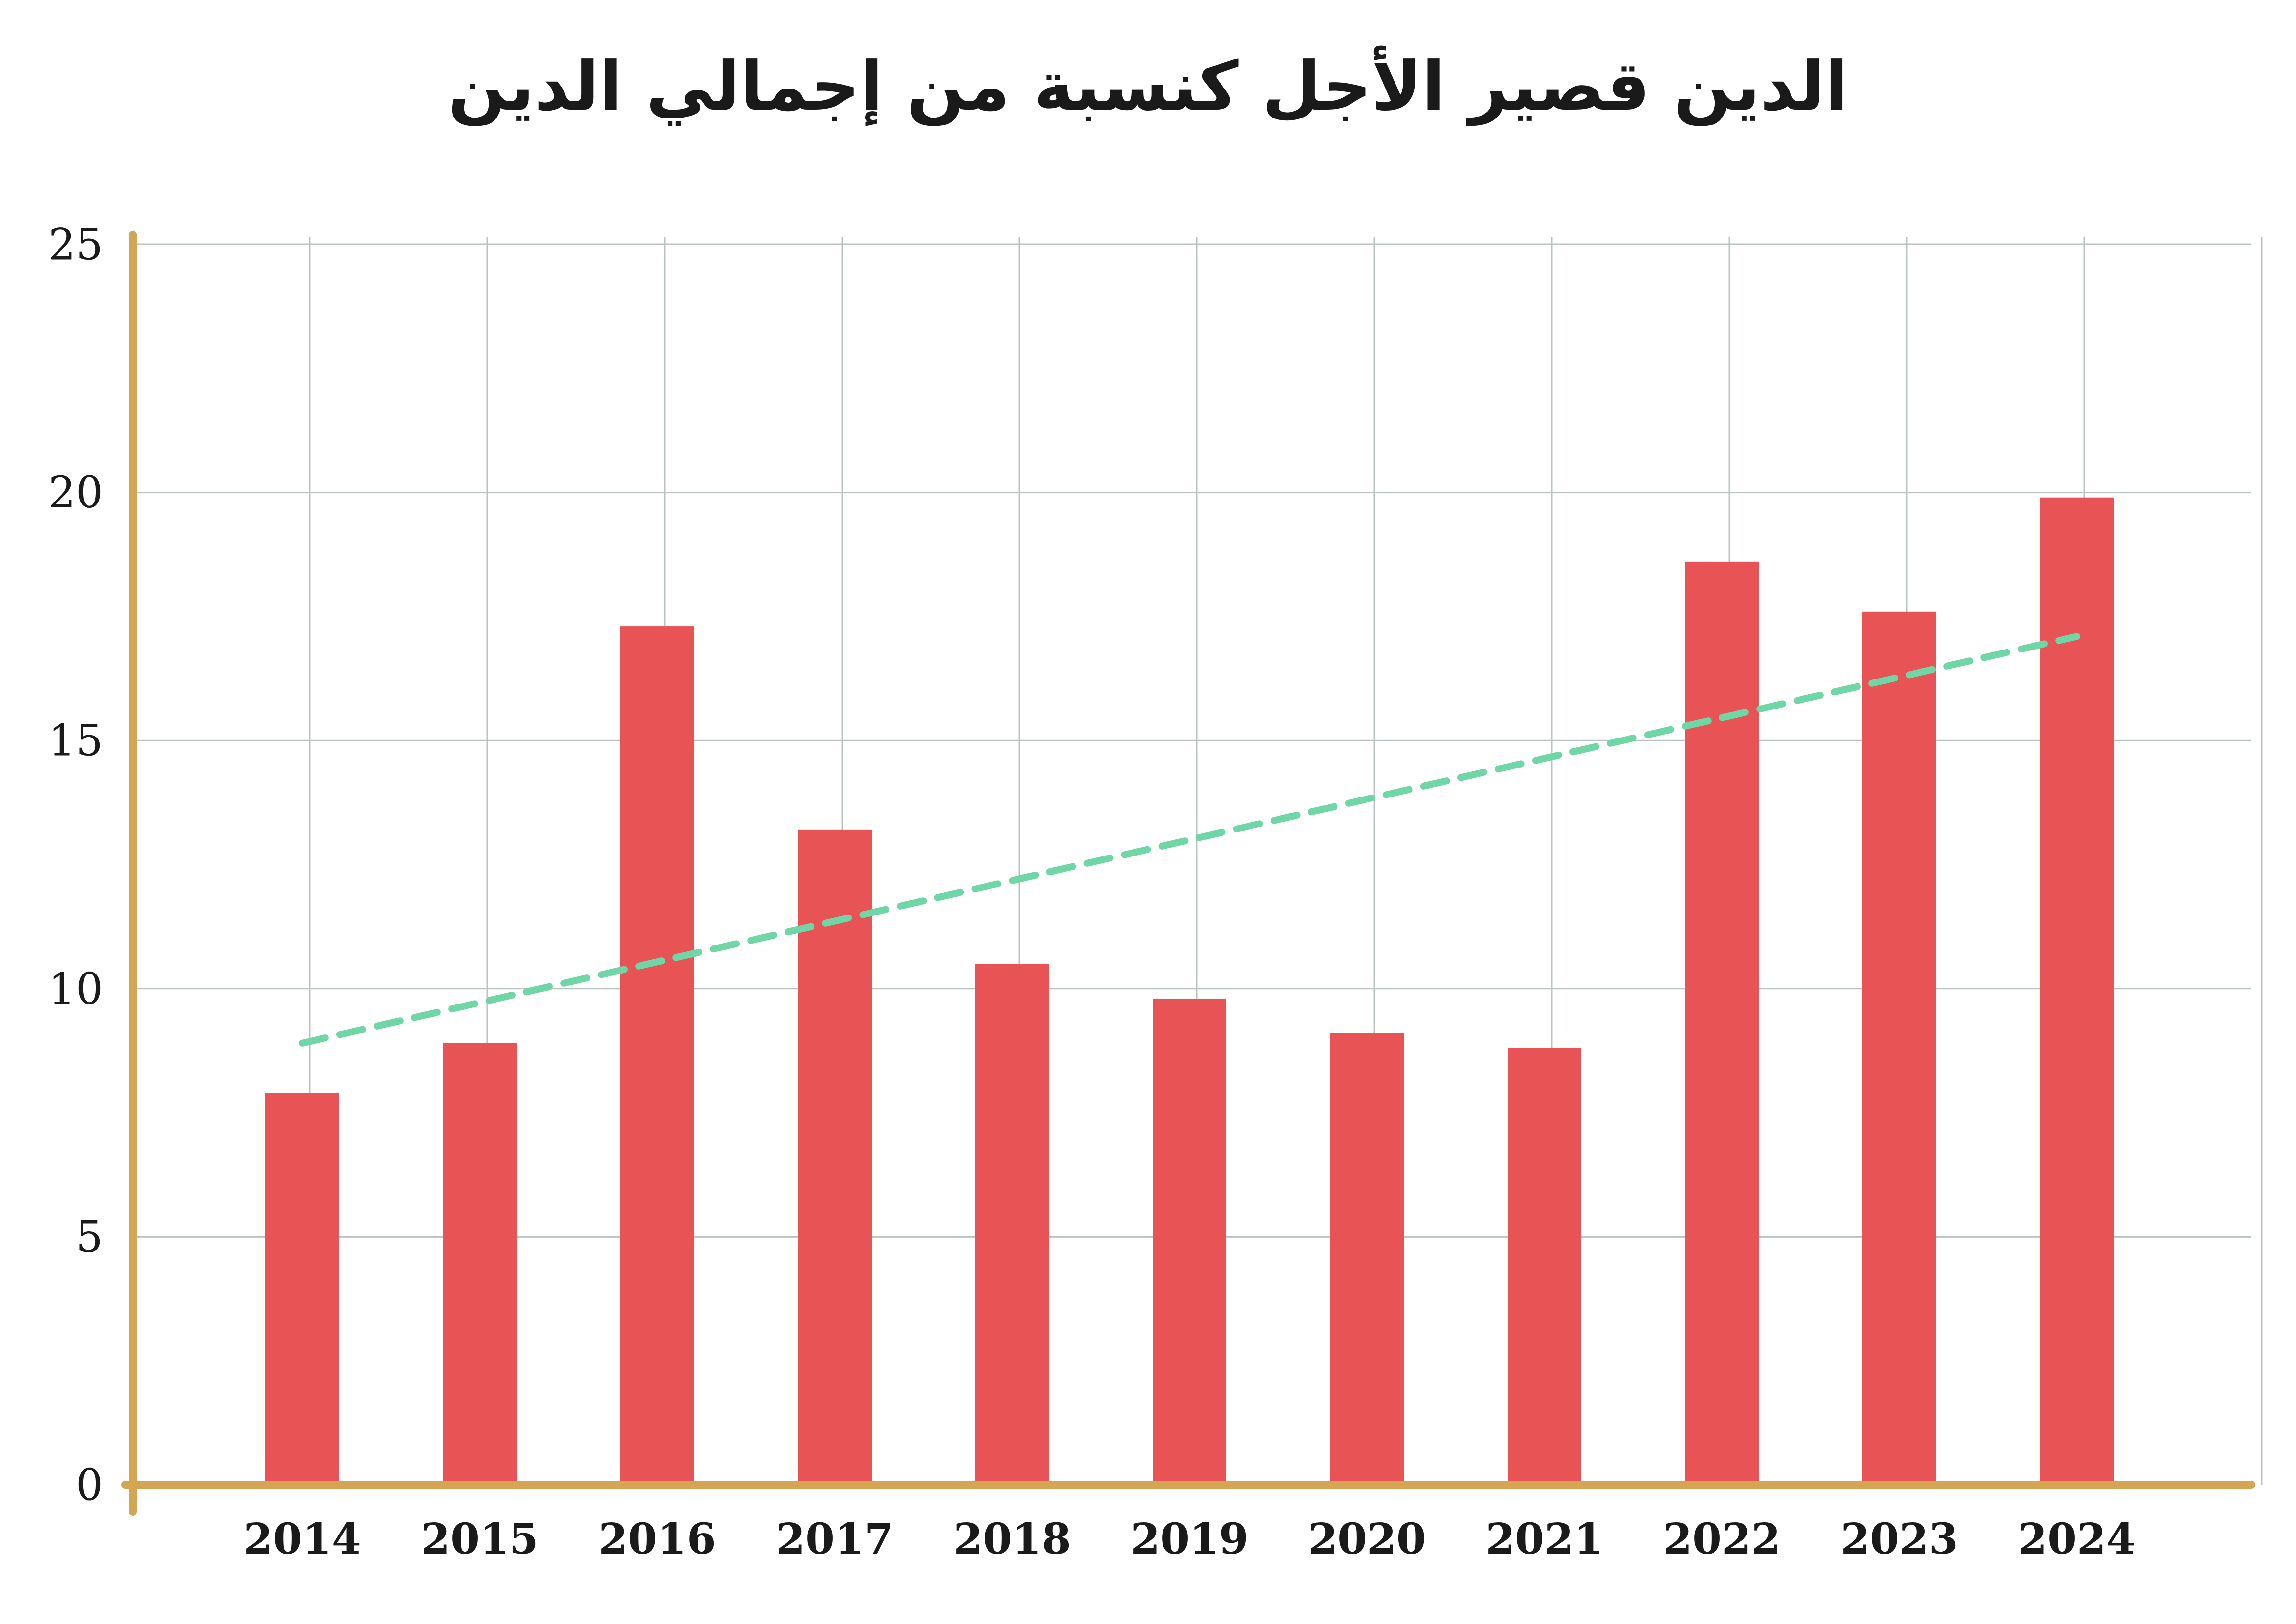  I want to click on chart-title: الدين قصير الأجل كنسبة من إجمالي الدين, so click(1148, 86).